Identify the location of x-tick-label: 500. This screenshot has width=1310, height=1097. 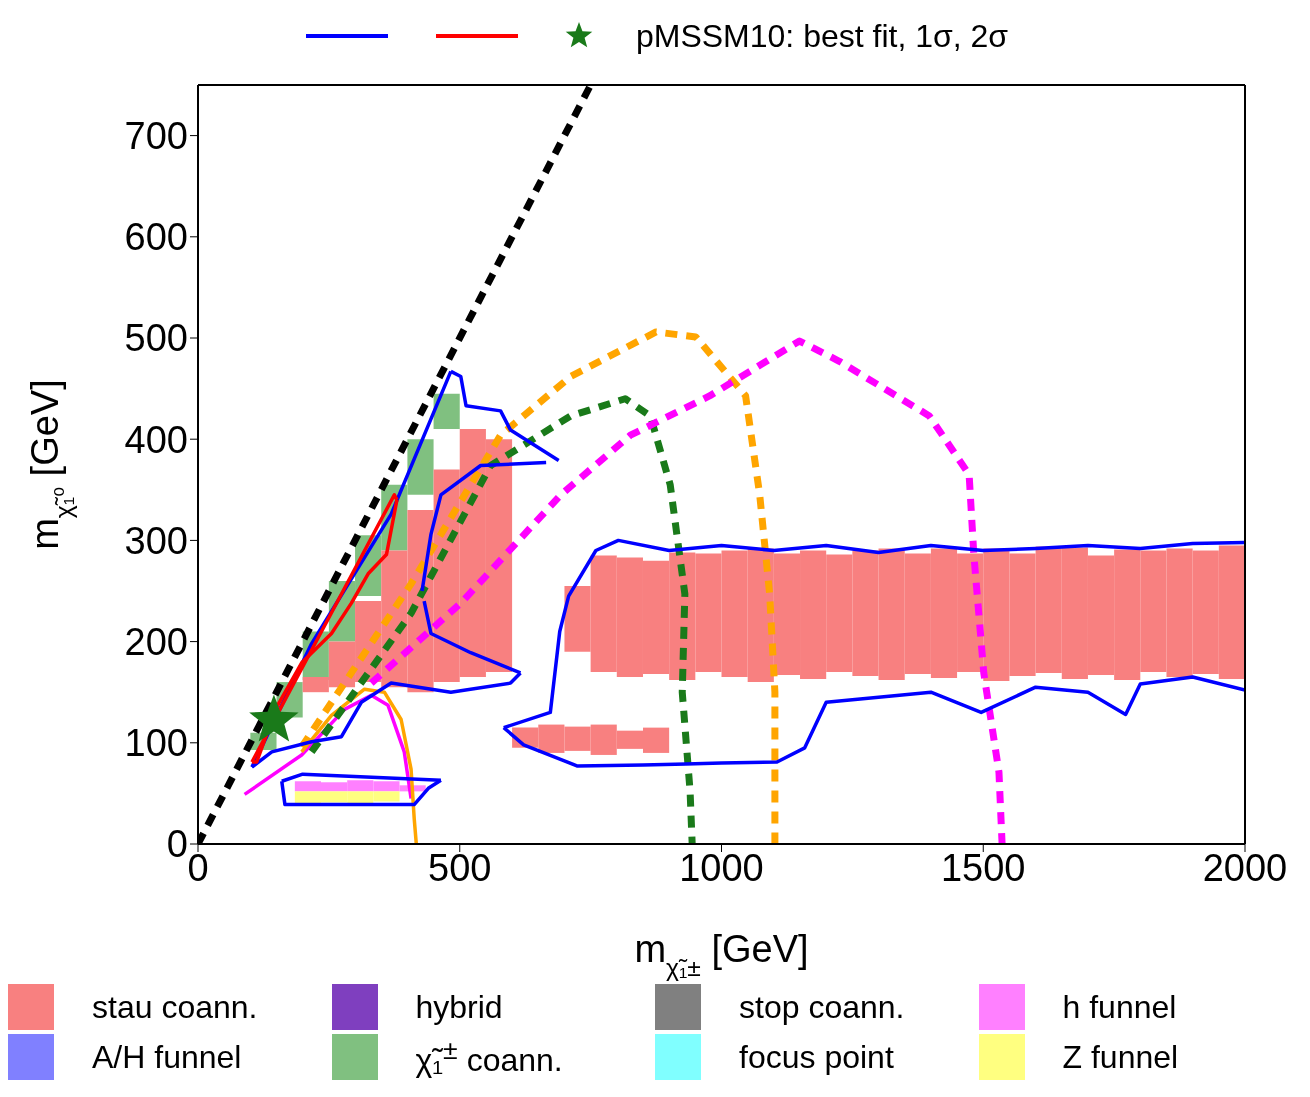
(460, 867).